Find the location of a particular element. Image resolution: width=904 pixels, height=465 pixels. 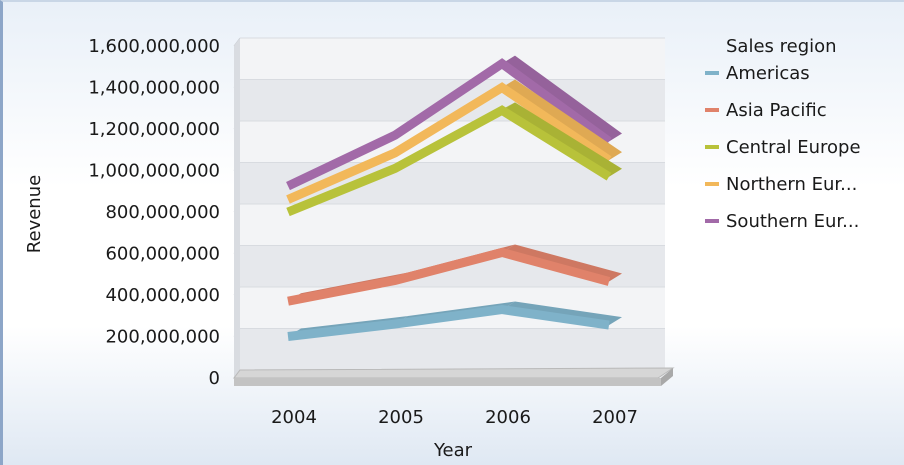

x-axis-ticks: 2004 2005 2006 2007 is located at coordinates (454, 417).